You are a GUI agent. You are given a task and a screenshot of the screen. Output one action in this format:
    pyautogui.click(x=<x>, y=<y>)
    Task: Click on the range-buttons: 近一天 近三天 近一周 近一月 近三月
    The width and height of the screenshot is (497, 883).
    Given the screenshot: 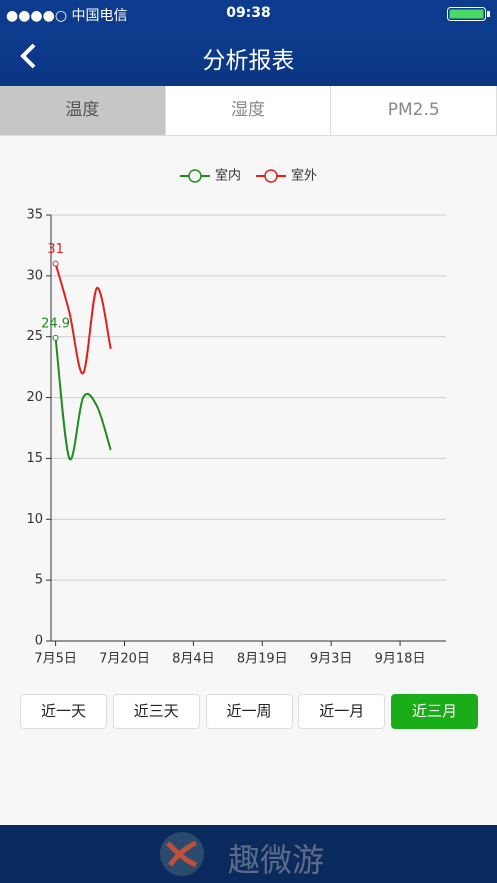 What is the action you would take?
    pyautogui.click(x=249, y=711)
    